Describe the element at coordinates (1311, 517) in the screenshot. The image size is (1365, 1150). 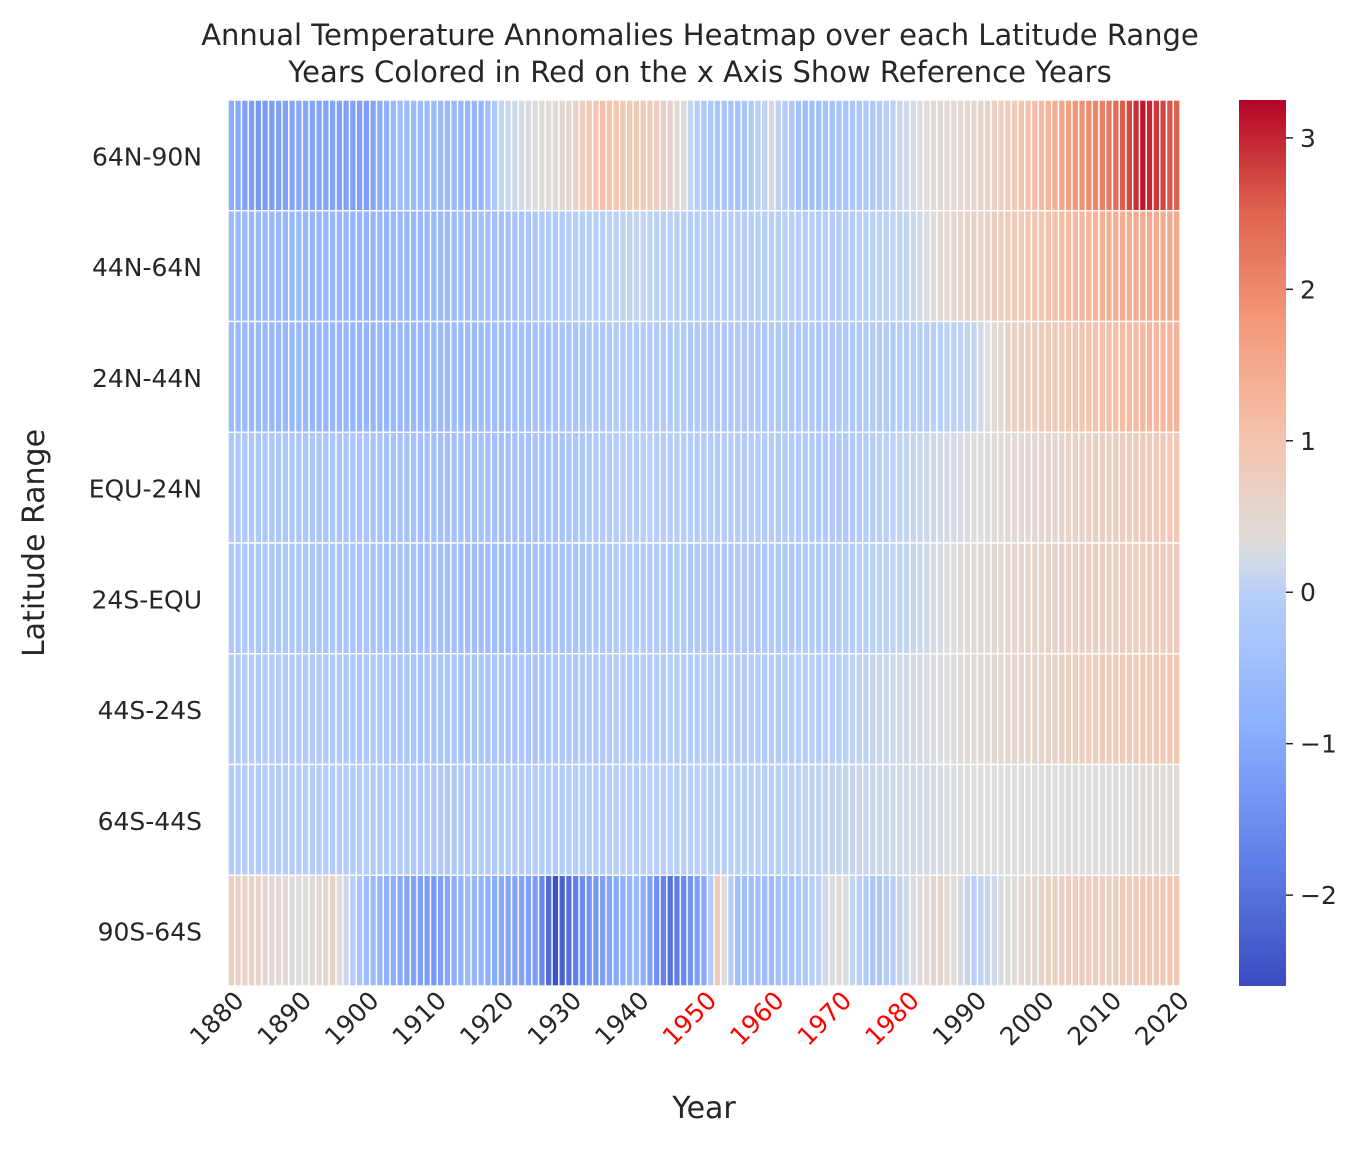
I see `colorbar-ticks: −2 −1 0 1 2 3` at that location.